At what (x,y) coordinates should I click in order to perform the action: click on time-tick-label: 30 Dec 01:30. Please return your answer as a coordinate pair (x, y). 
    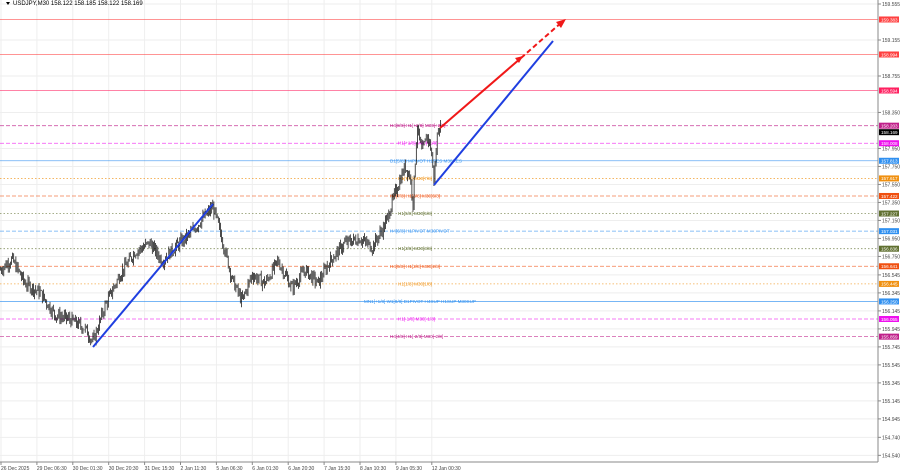
    Looking at the image, I should click on (88, 469).